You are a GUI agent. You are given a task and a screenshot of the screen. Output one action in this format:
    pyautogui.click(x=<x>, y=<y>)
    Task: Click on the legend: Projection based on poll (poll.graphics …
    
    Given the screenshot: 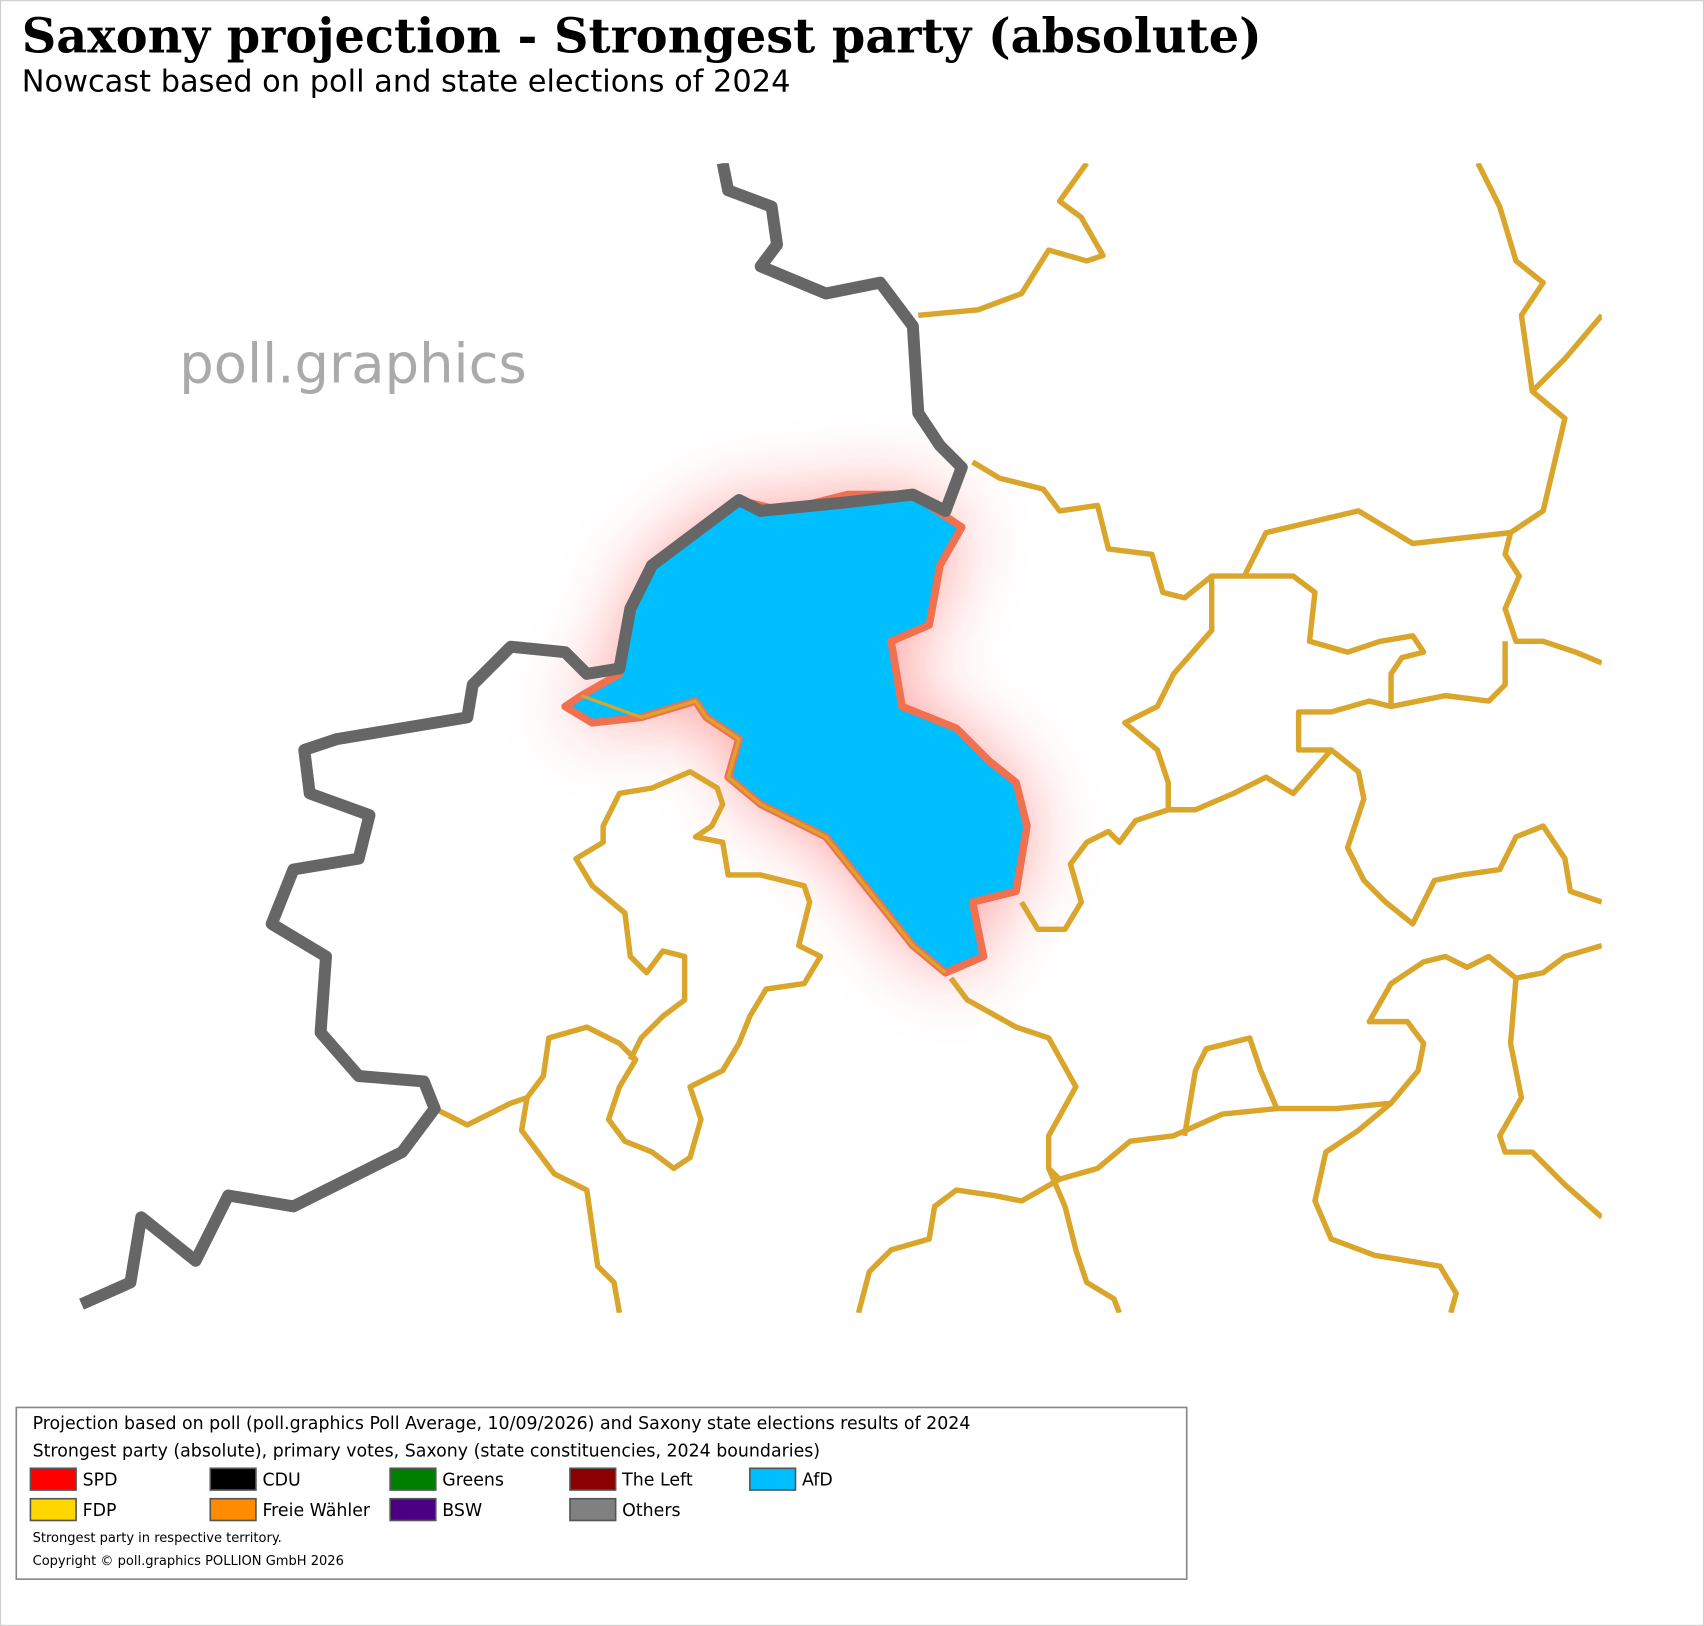 What is the action you would take?
    pyautogui.click(x=601, y=1493)
    